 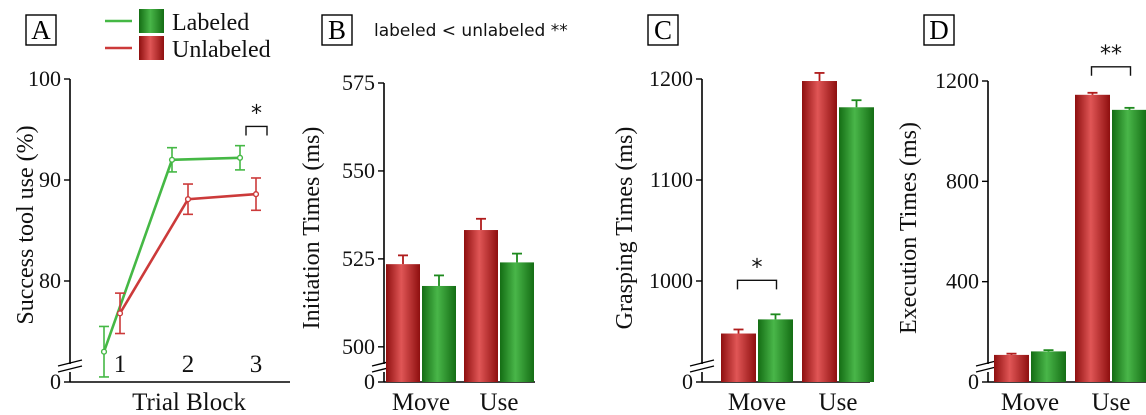 I want to click on legend-labeled-swatch, so click(x=151, y=21).